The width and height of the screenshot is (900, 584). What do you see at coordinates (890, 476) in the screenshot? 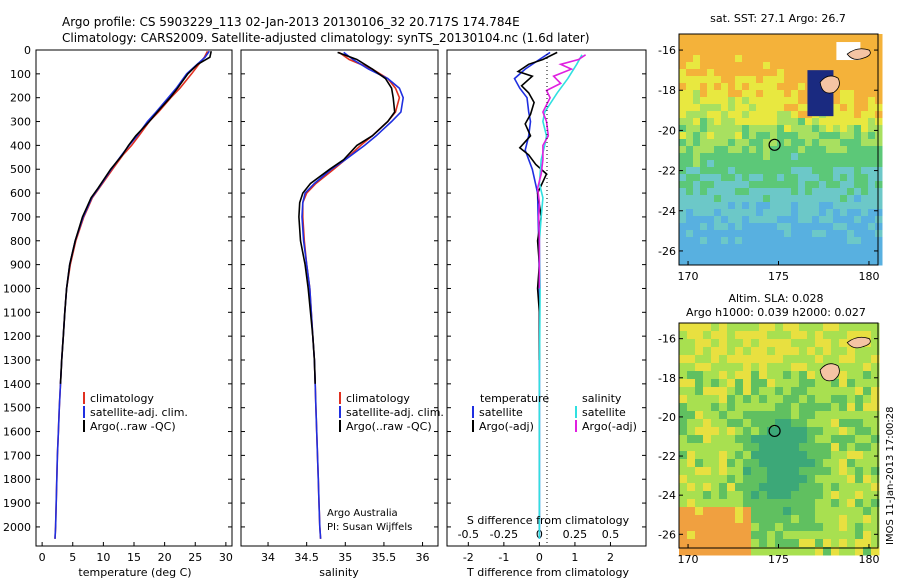
I see `imos-timestamp: IMOS 11-Jan-2013 17:00:28` at bounding box center [890, 476].